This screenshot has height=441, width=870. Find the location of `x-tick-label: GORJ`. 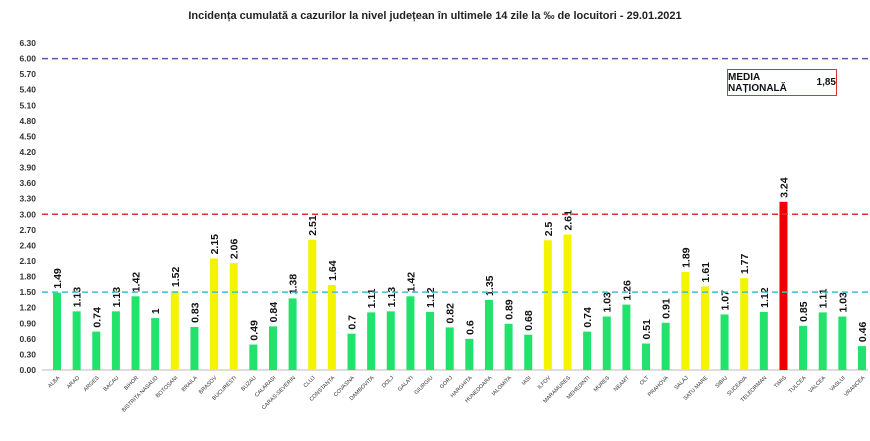

x-tick-label: GORJ is located at coordinates (446, 382).